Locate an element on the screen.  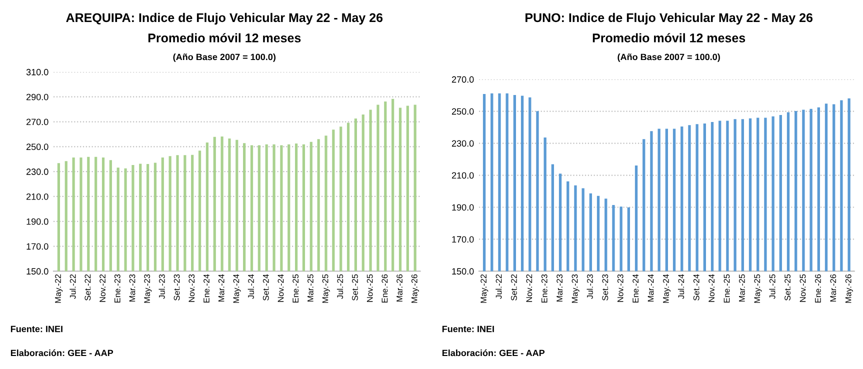
y-tick-label: 310.0 is located at coordinates (37, 72).